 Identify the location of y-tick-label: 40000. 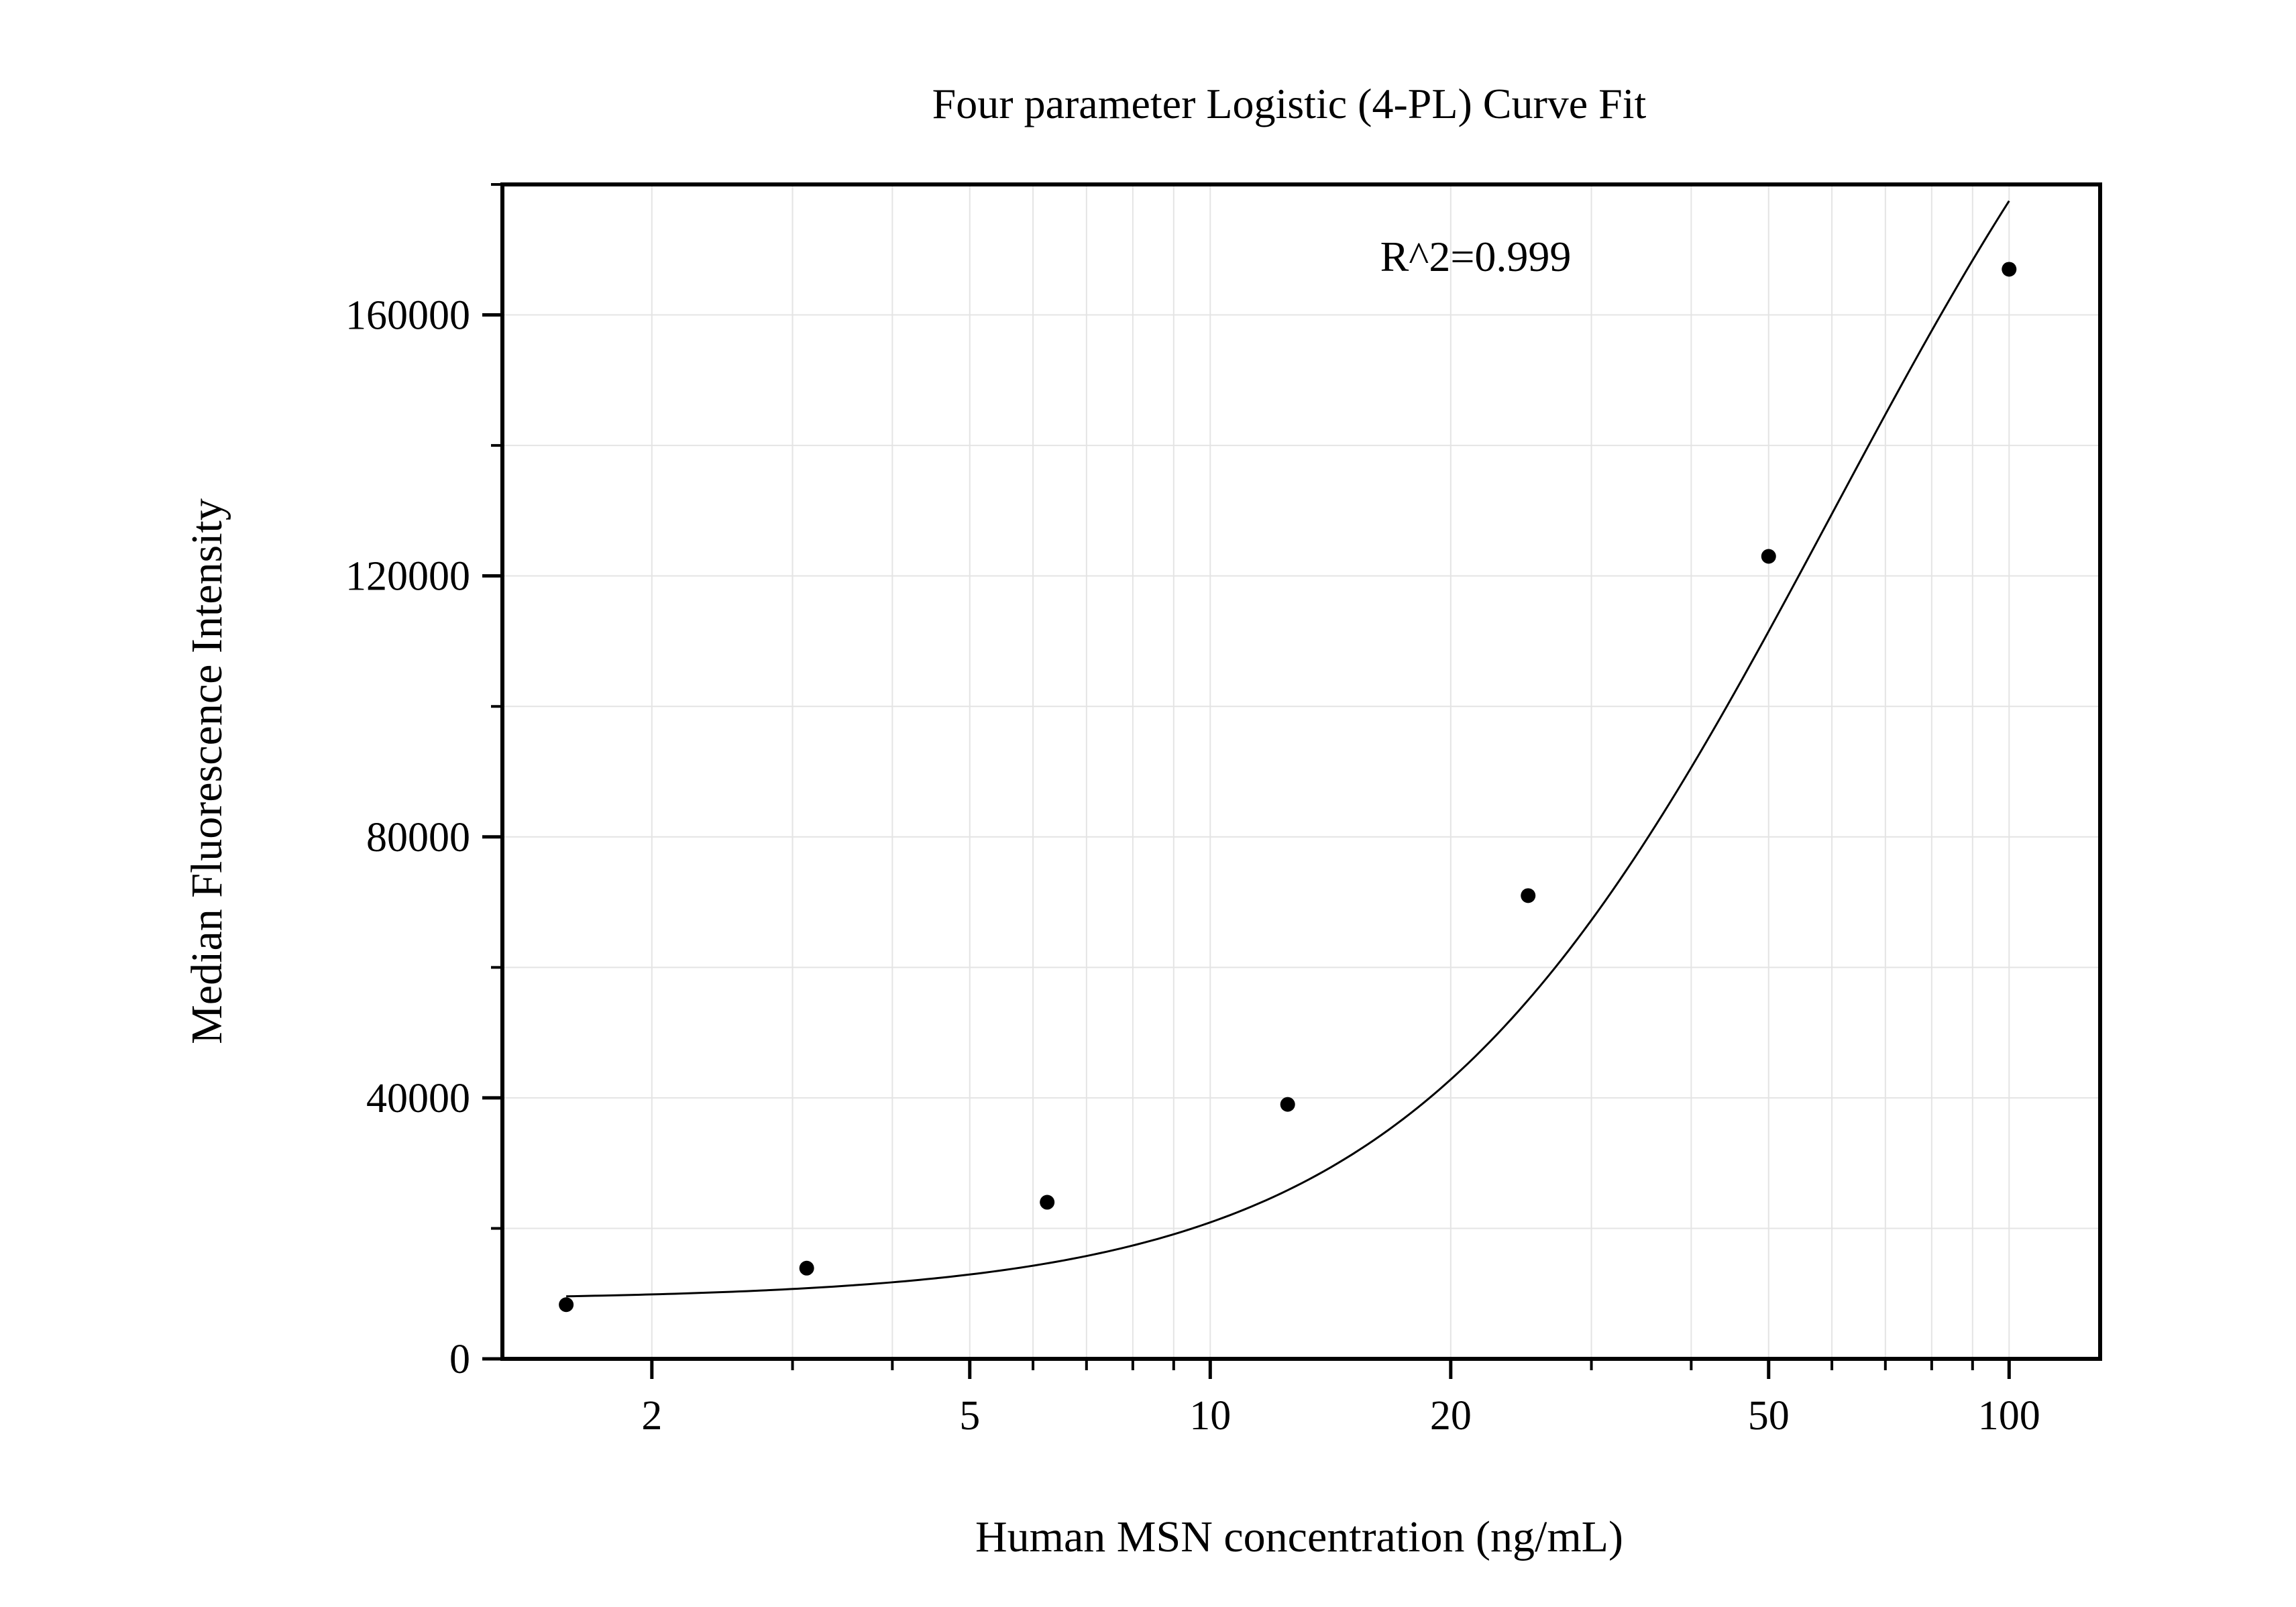
(418, 1098).